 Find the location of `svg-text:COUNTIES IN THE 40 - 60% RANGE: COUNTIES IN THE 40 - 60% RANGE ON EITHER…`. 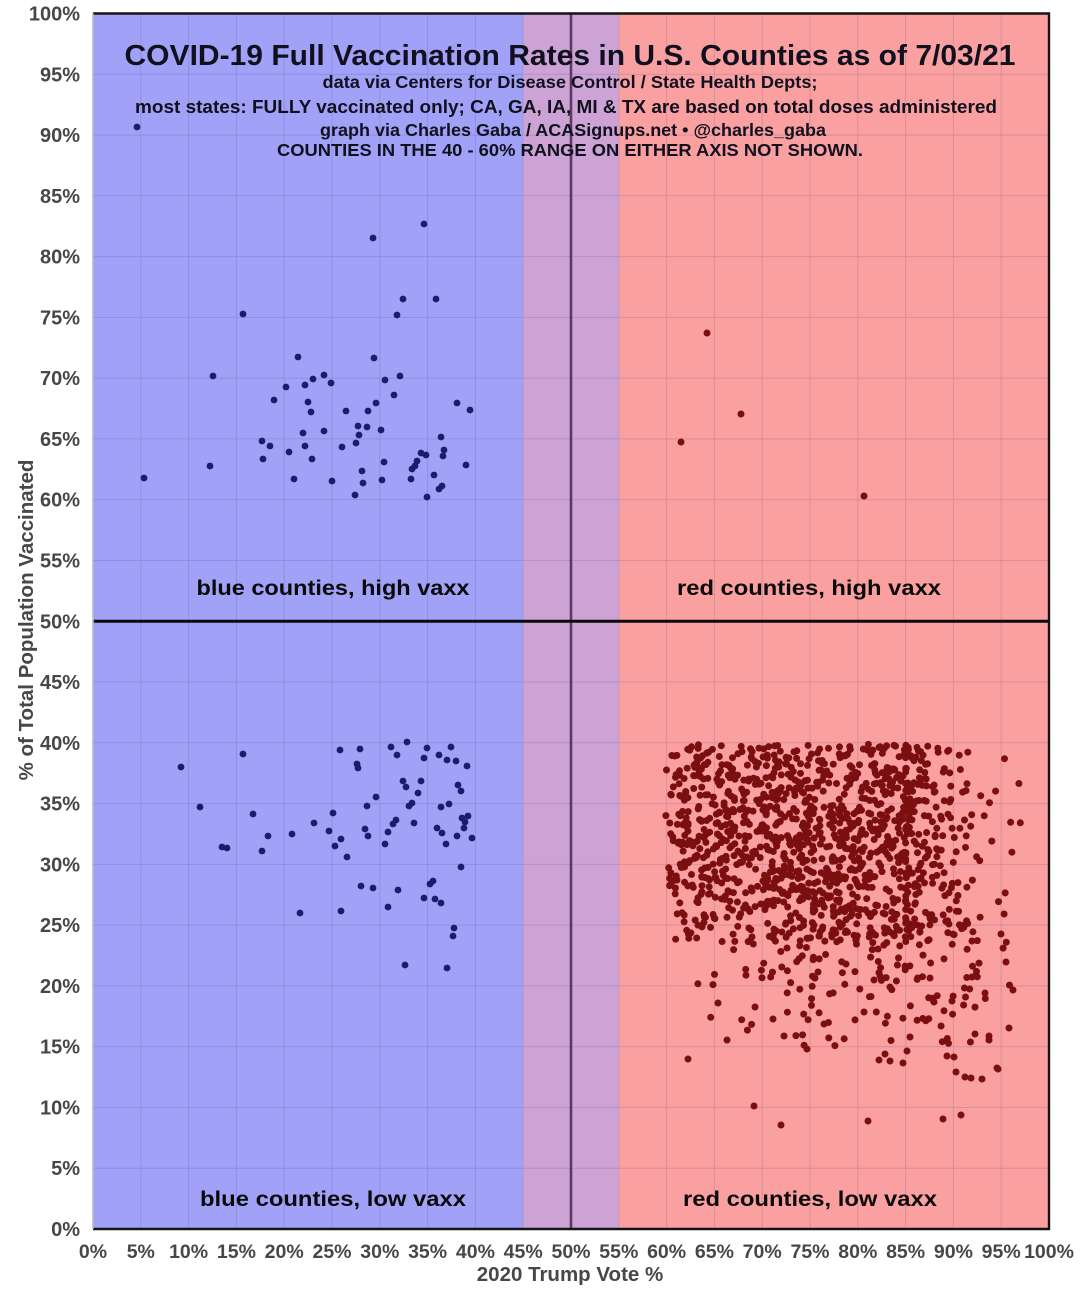

svg-text:COUNTIES IN THE 40 - 60% RANGE: COUNTIES IN THE 40 - 60% RANGE ON EITHER… is located at coordinates (570, 150).